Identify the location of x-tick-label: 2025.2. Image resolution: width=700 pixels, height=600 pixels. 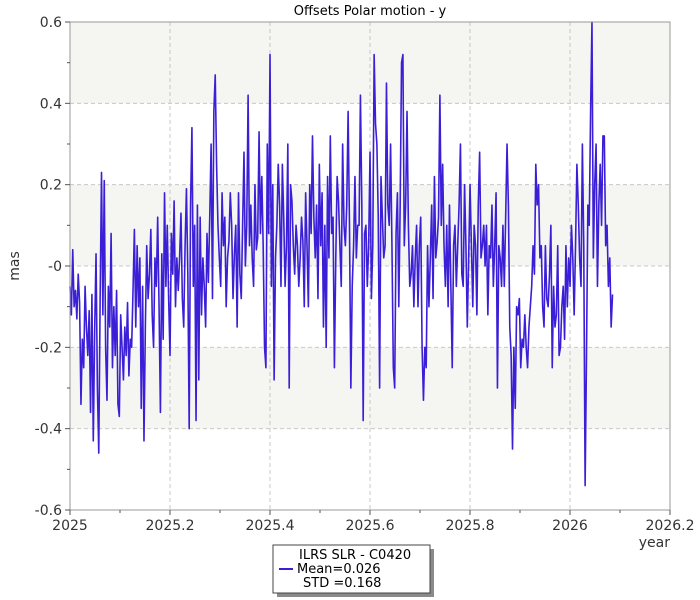
(170, 526).